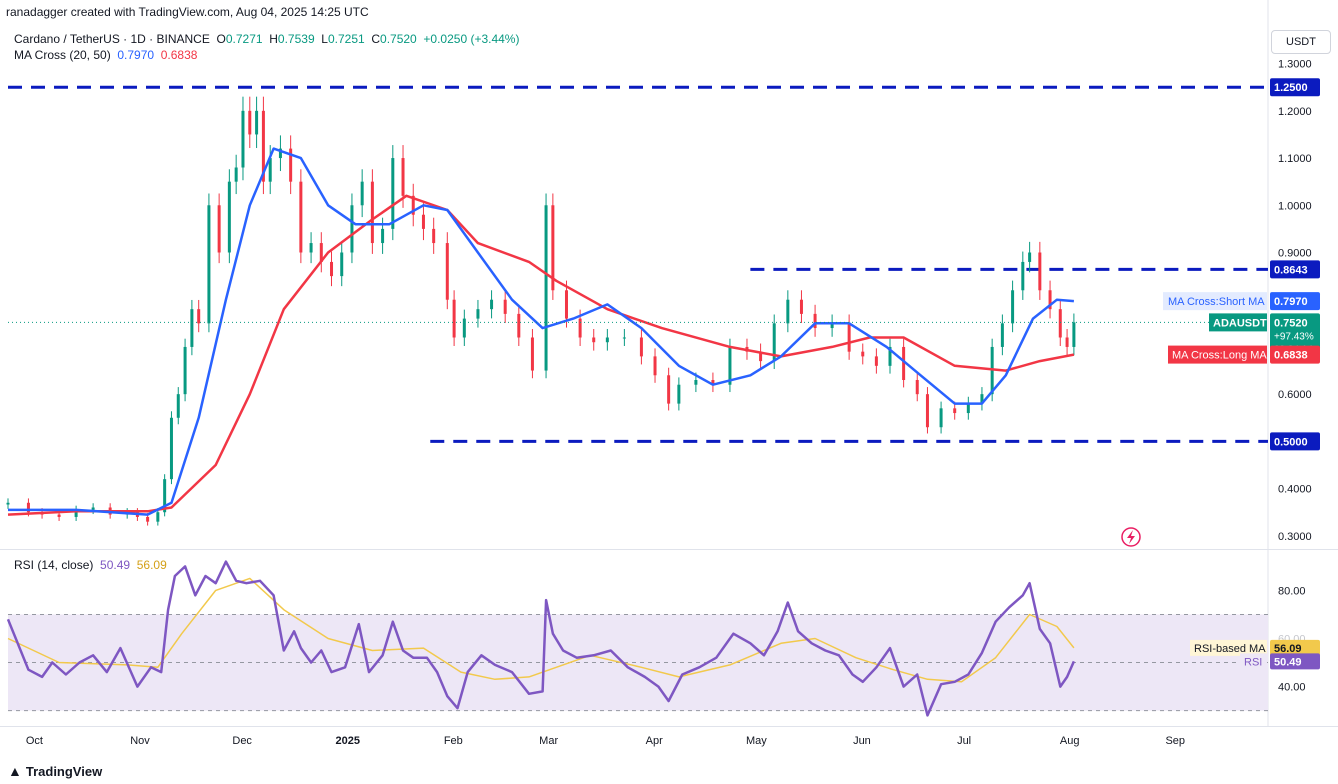  What do you see at coordinates (654, 741) in the screenshot?
I see `time-axis-tick-label: Apr` at bounding box center [654, 741].